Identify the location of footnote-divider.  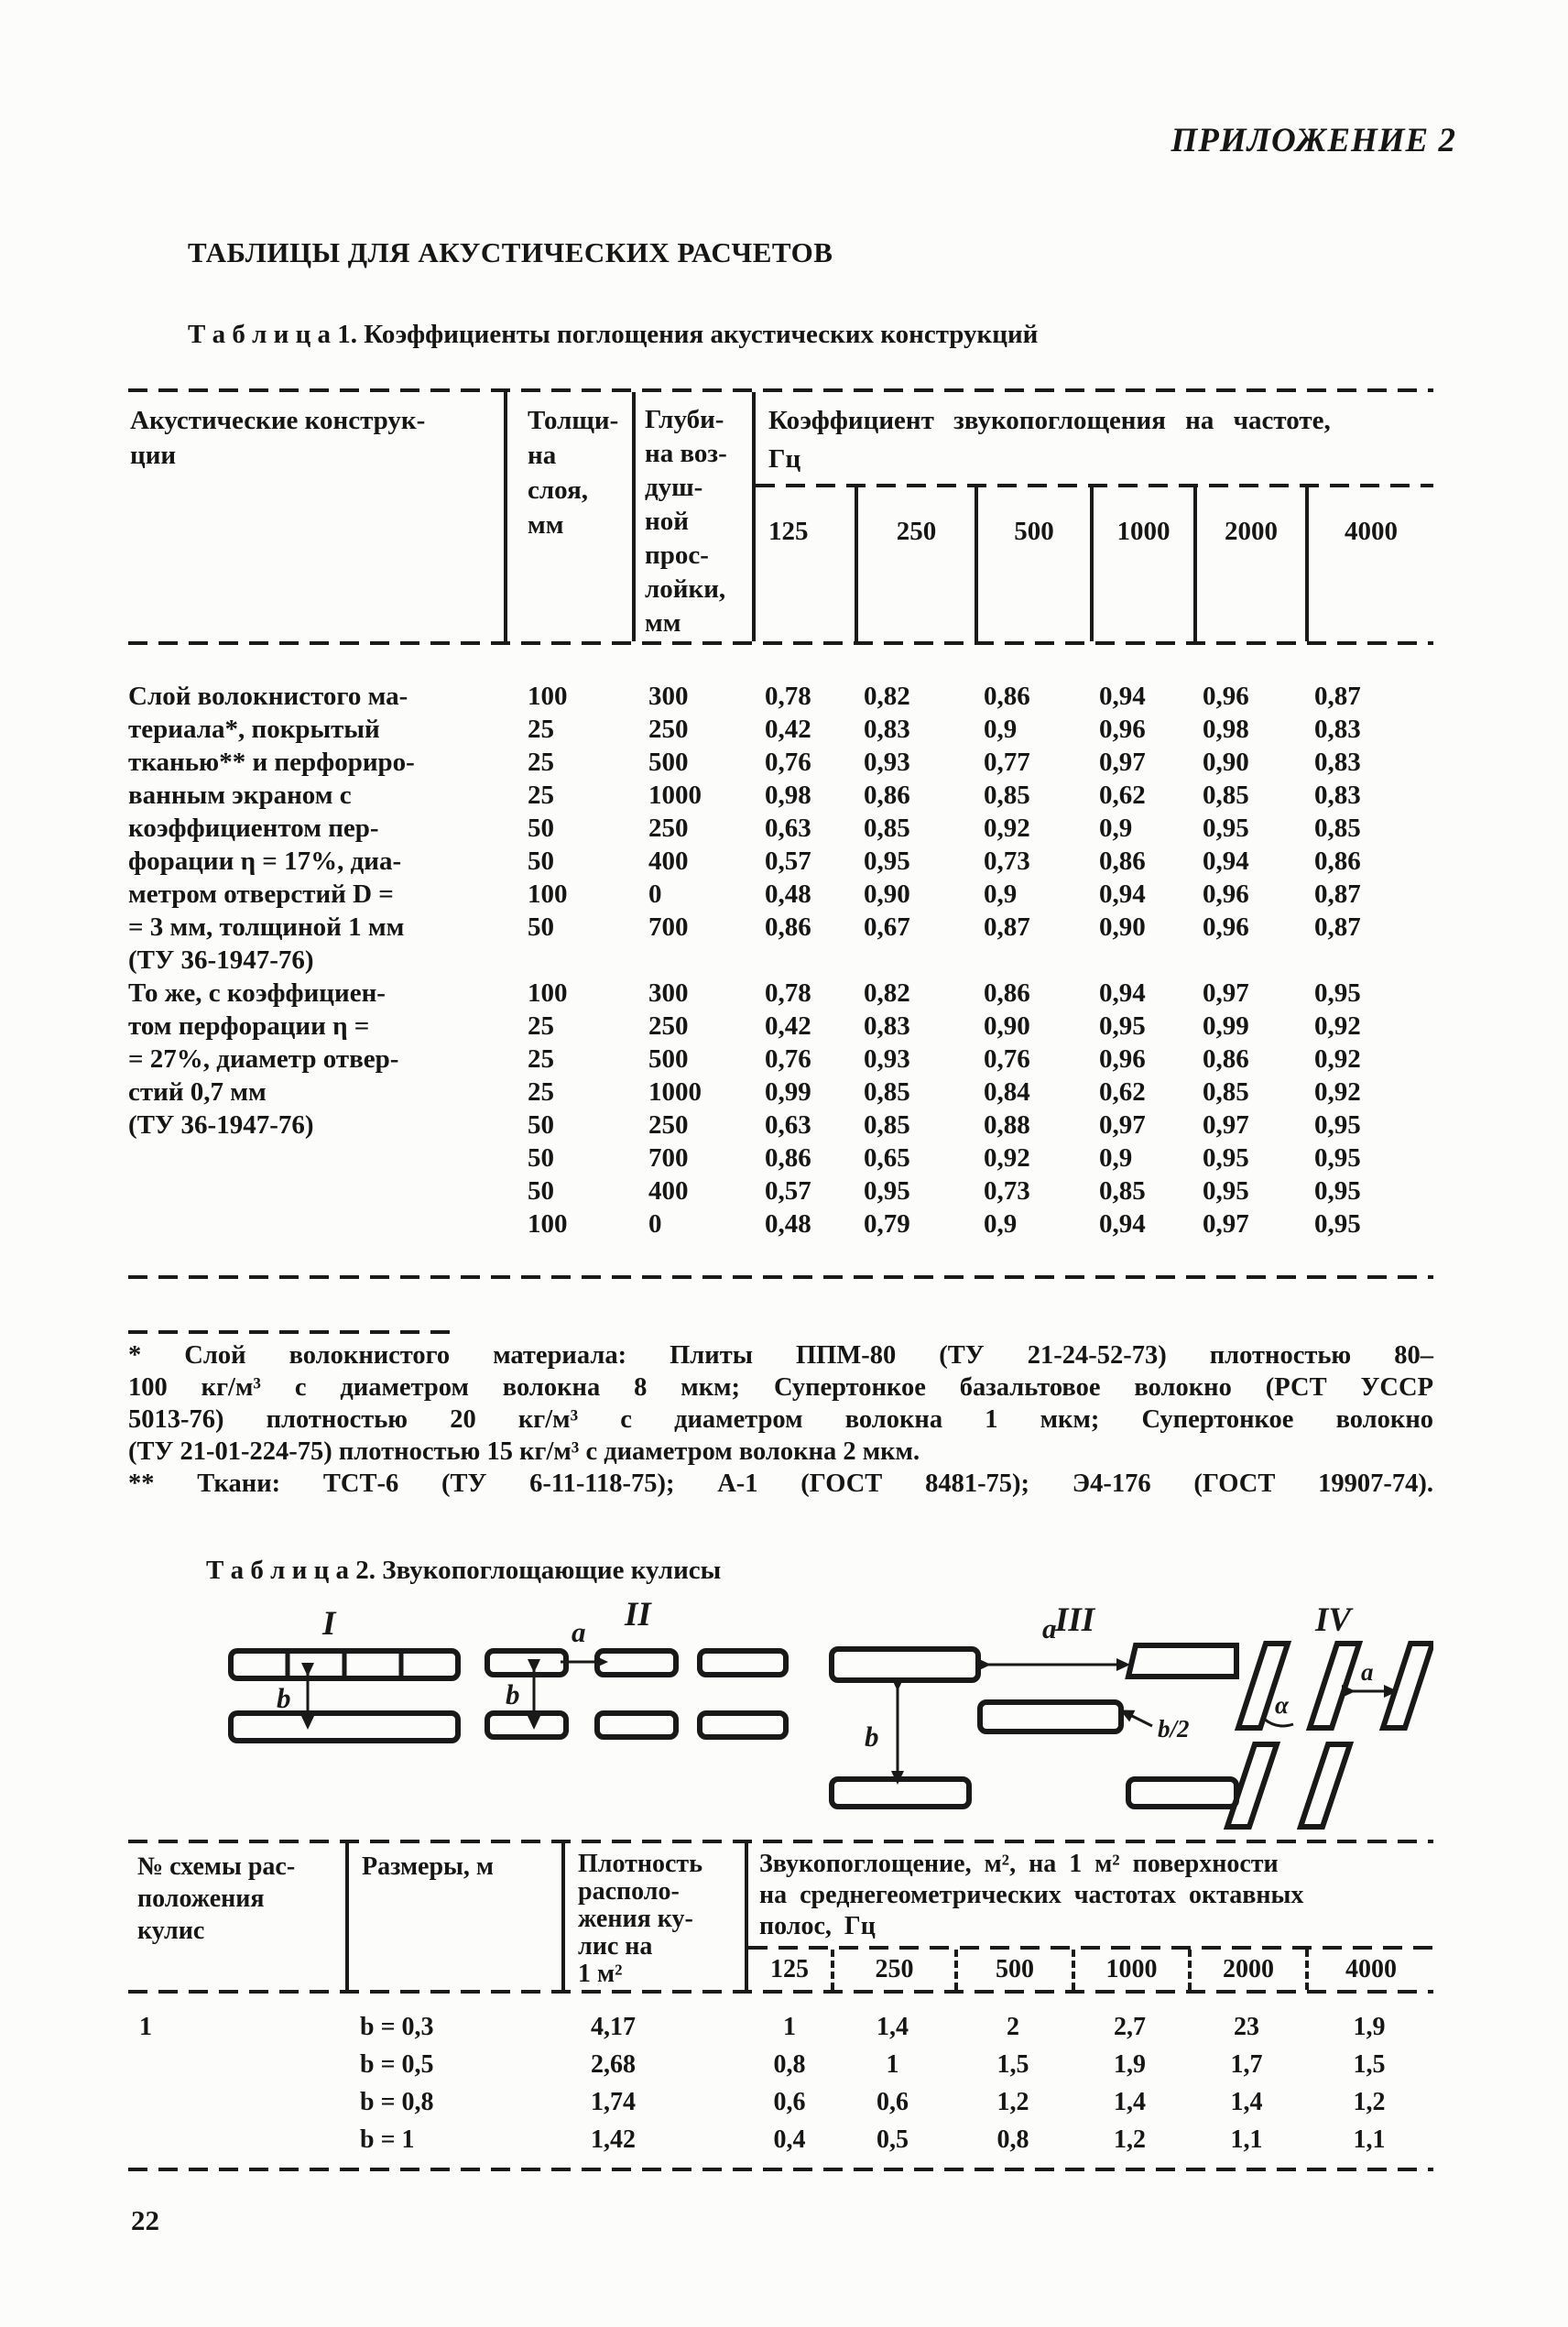
(289, 1332).